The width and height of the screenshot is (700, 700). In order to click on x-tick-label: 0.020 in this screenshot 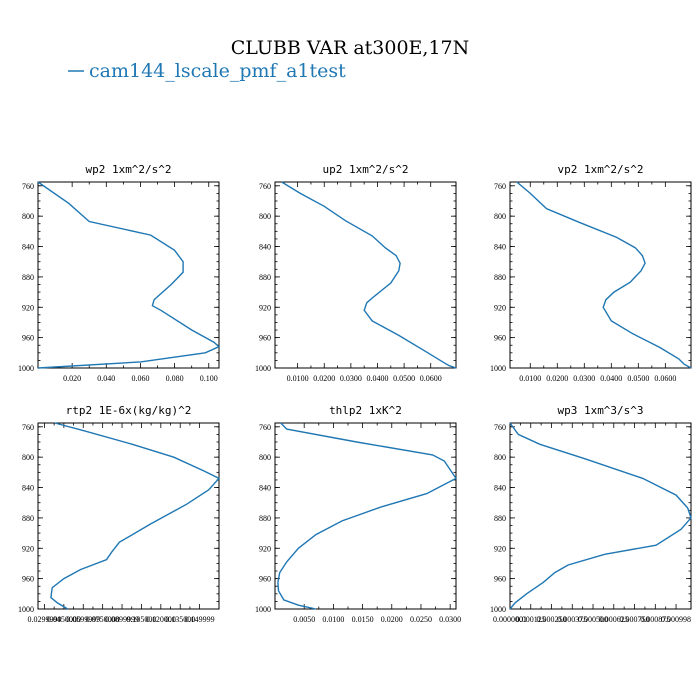, I will do `click(72, 378)`.